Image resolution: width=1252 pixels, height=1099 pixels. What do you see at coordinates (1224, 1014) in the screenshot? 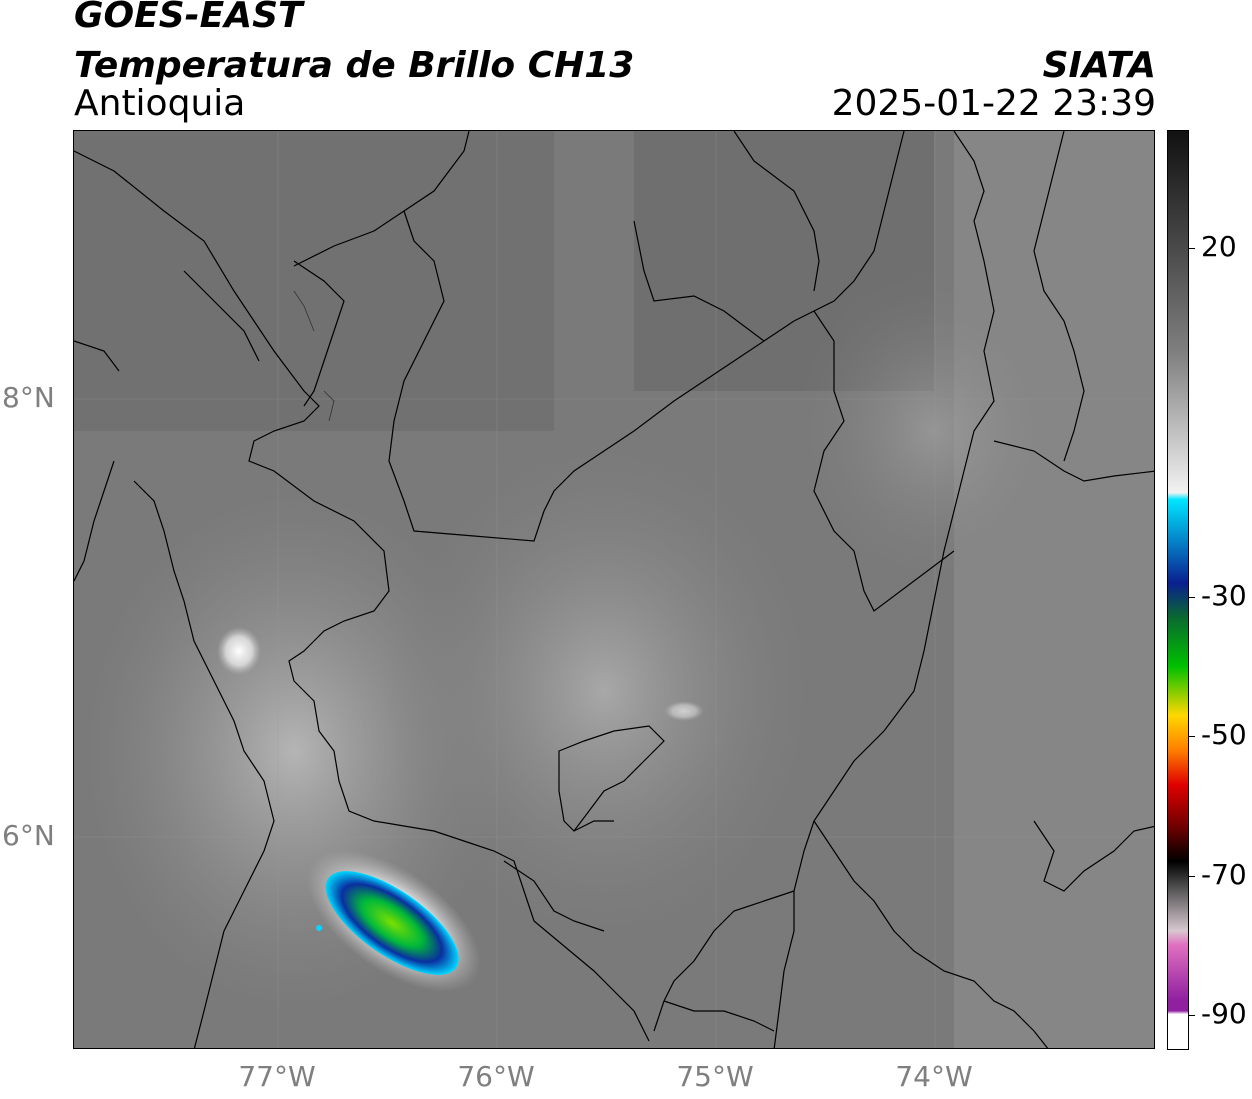
I see `colorbar-label-minus90: -90` at bounding box center [1224, 1014].